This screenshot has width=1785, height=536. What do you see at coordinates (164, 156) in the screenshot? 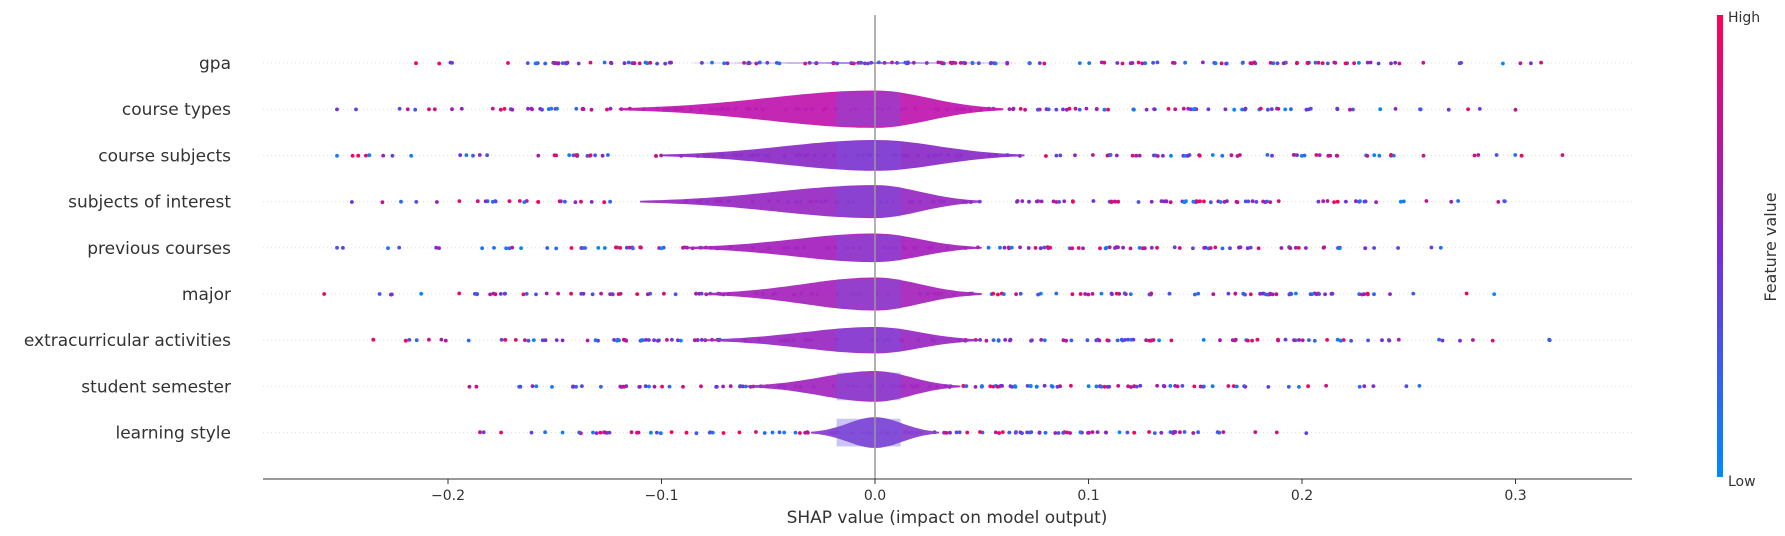
I see `feature-label: course subjects` at bounding box center [164, 156].